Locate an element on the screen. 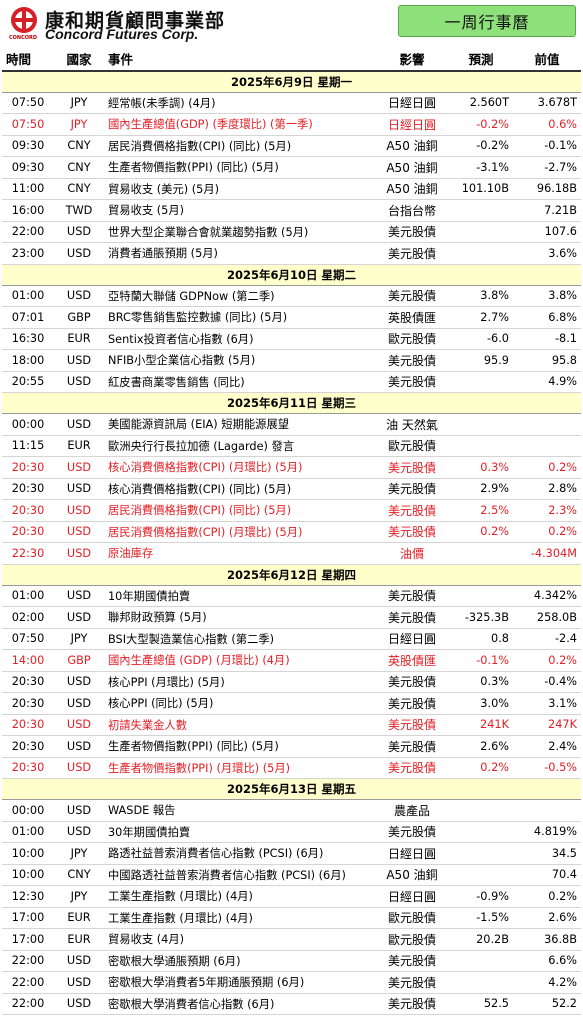 This screenshot has width=583, height=1024. day-header-row: 2025年6月13日 星期五 is located at coordinates (291, 789).